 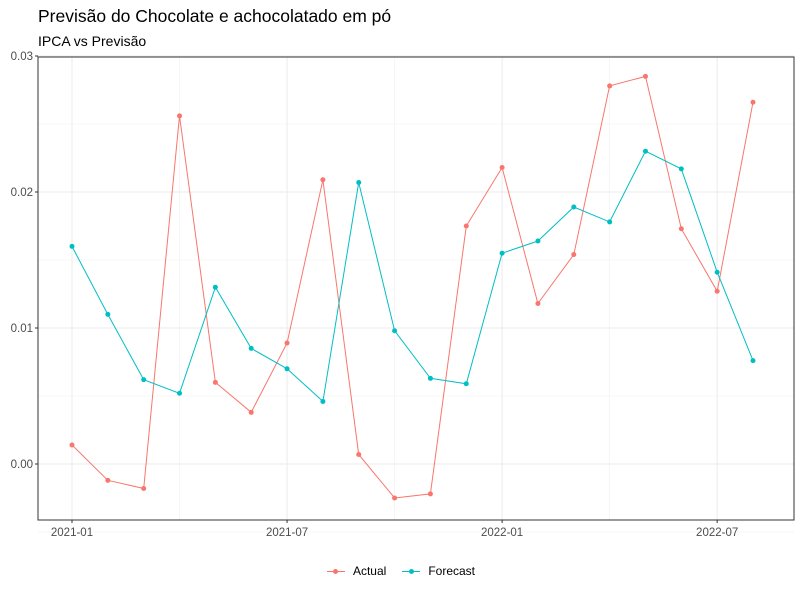 I want to click on legend-label-actual: Actual, so click(x=369, y=571).